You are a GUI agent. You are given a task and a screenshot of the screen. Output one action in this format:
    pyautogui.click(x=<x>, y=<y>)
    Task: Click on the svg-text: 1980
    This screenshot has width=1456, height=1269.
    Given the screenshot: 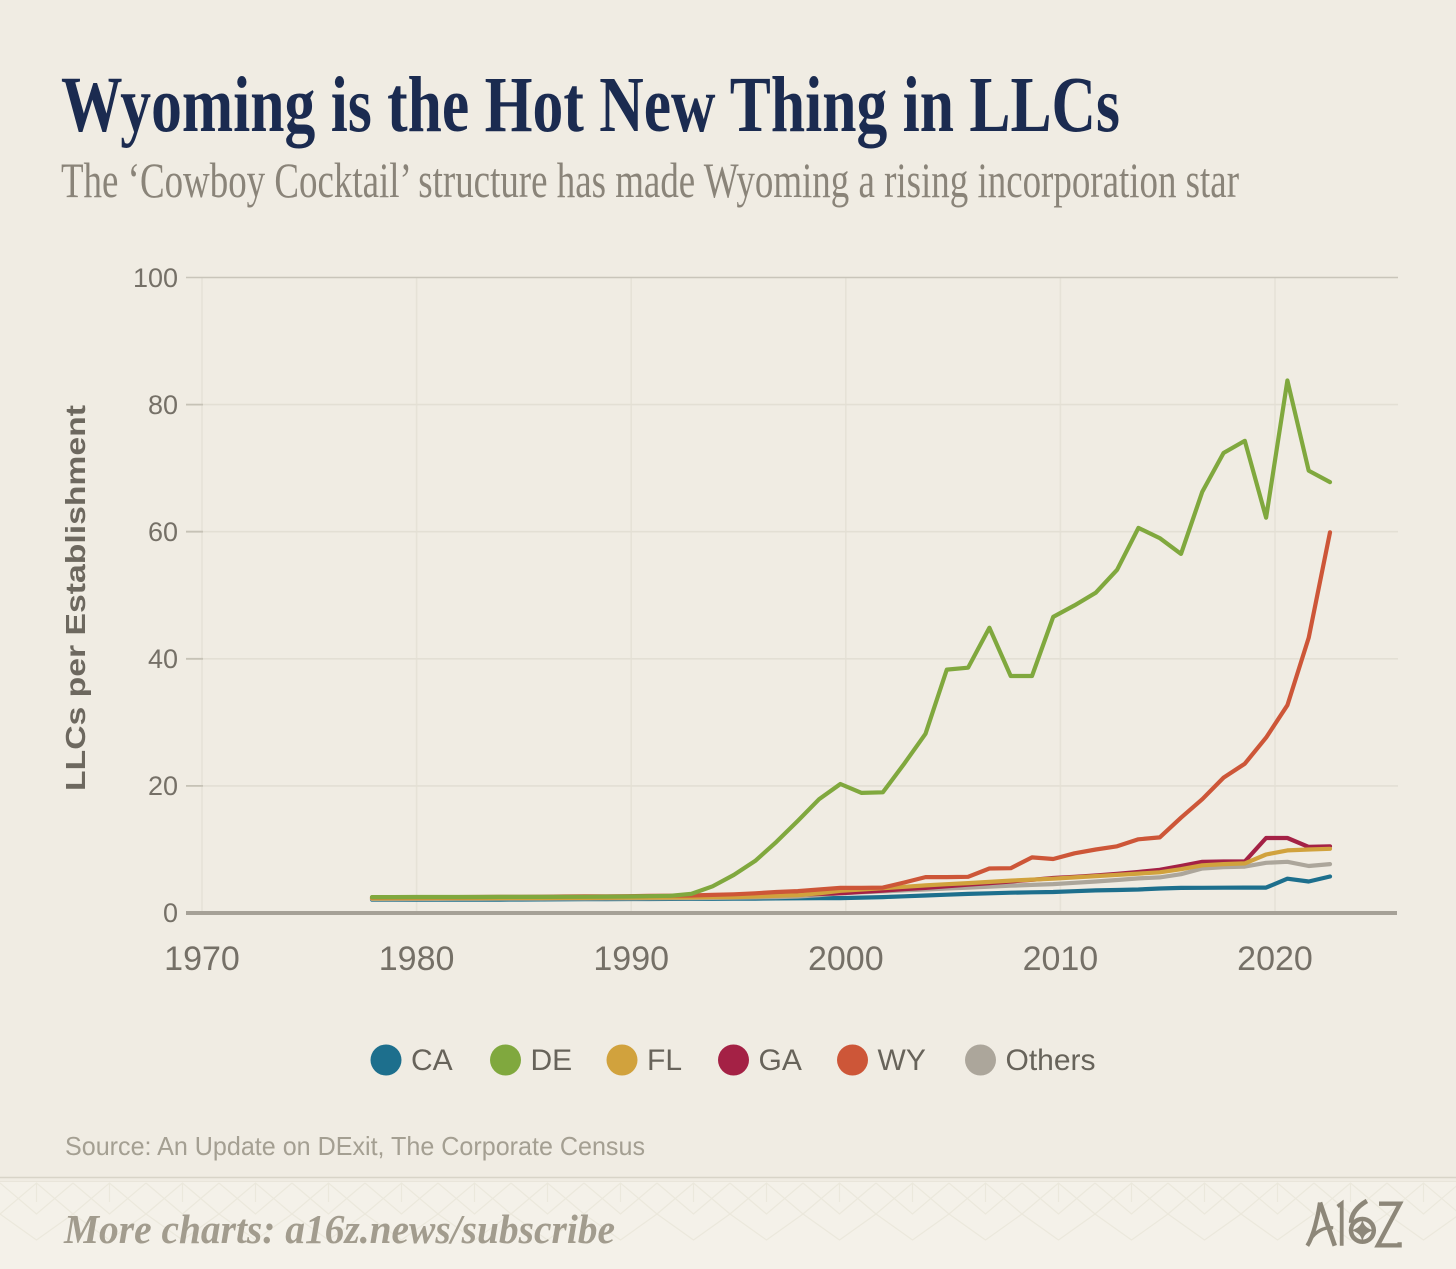 What is the action you would take?
    pyautogui.click(x=417, y=959)
    